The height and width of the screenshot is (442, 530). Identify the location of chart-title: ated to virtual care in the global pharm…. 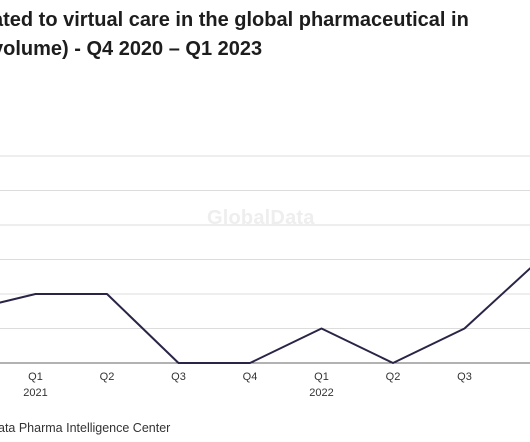
(265, 35).